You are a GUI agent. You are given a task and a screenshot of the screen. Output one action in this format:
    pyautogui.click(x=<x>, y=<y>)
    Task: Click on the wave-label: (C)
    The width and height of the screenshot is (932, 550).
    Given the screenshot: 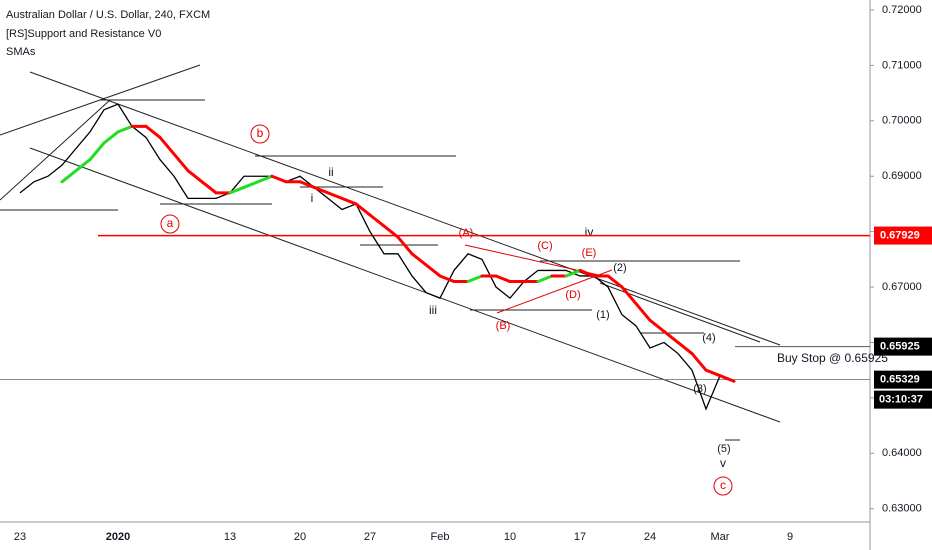 What is the action you would take?
    pyautogui.click(x=544, y=246)
    